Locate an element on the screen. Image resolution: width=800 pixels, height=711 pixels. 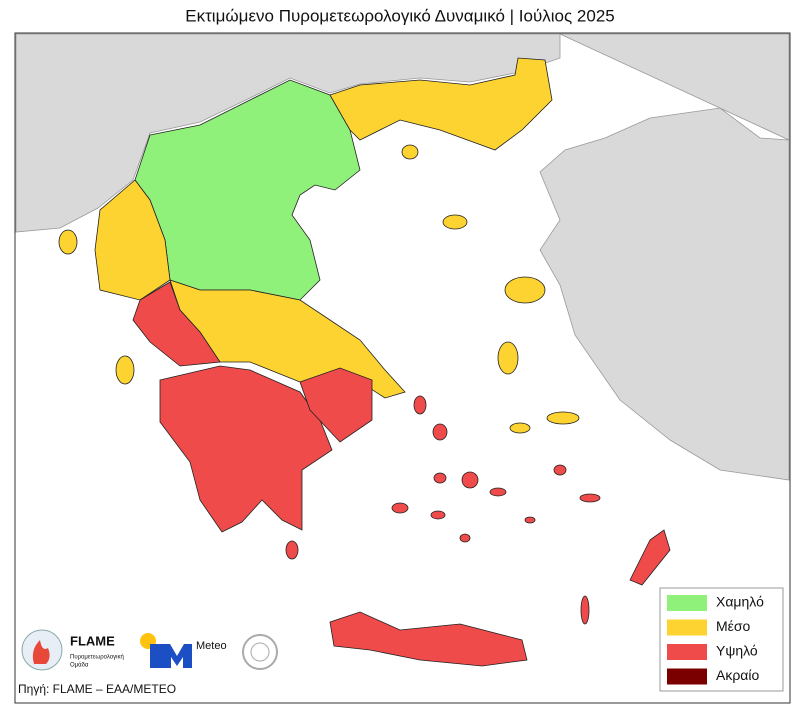
meteo-logo is located at coordinates (171, 656).